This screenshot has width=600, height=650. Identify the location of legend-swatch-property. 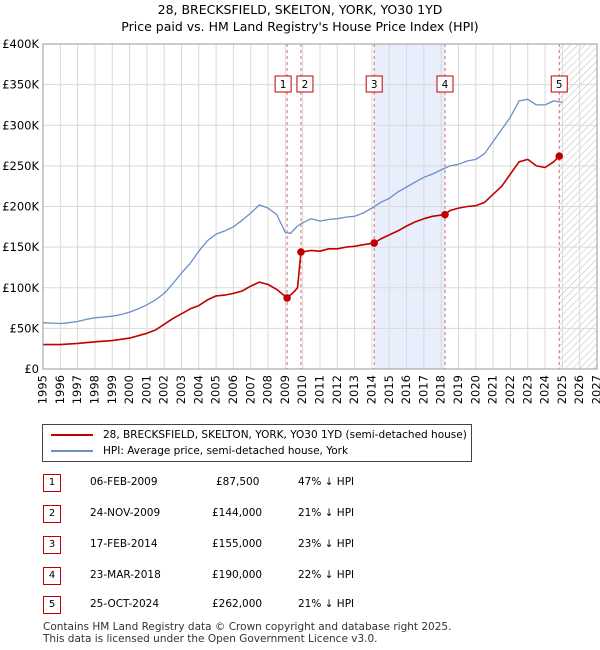
(72, 435).